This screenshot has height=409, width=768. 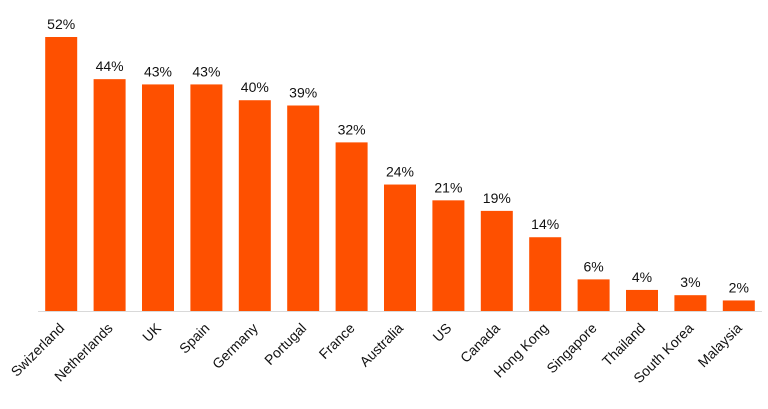 I want to click on value-label: 40%, so click(x=255, y=87).